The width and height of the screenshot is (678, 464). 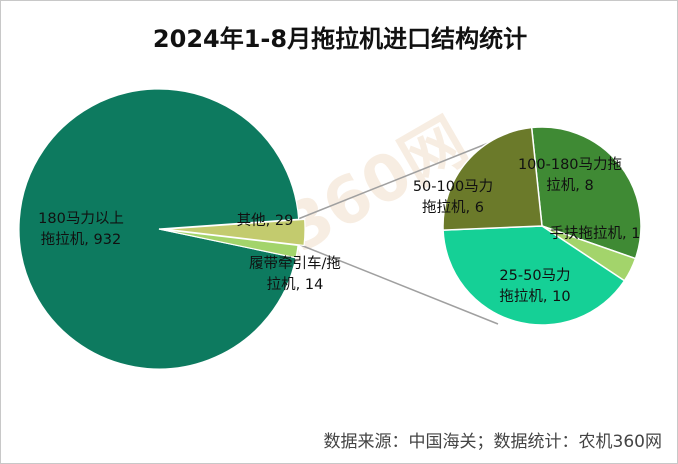 What do you see at coordinates (81, 218) in the screenshot?
I see `slice-label: 180马力以上` at bounding box center [81, 218].